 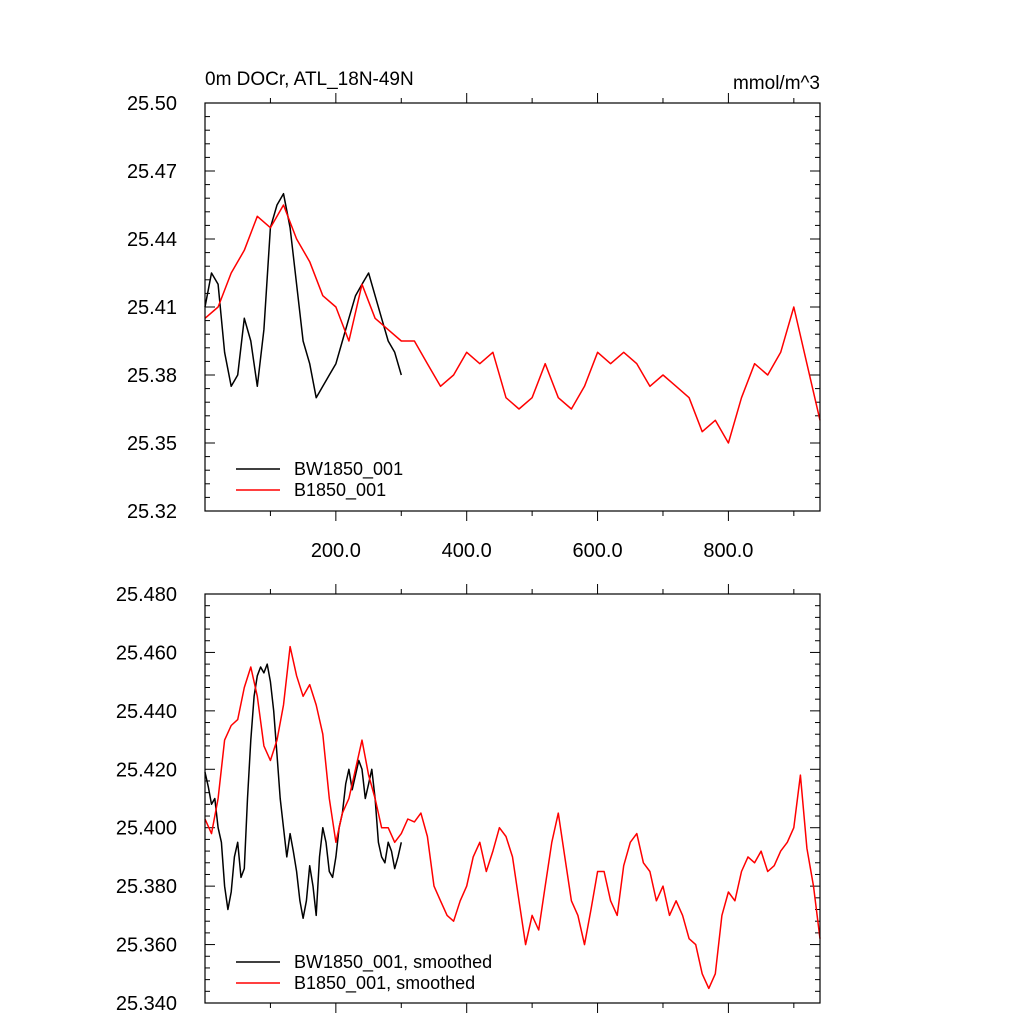 What do you see at coordinates (152, 376) in the screenshot?
I see `y-tick-label: 25.38` at bounding box center [152, 376].